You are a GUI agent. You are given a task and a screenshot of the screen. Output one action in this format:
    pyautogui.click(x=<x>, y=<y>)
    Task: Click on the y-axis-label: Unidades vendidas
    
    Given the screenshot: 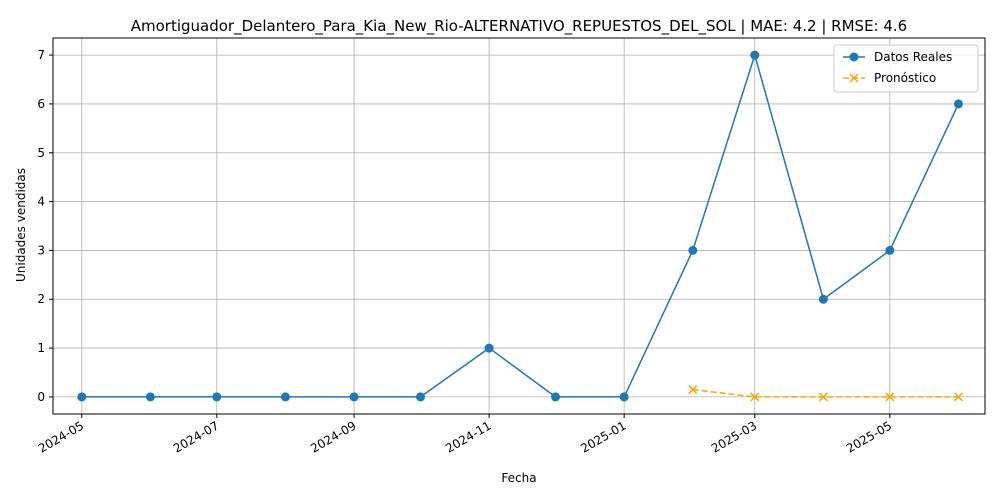 What is the action you would take?
    pyautogui.click(x=21, y=225)
    